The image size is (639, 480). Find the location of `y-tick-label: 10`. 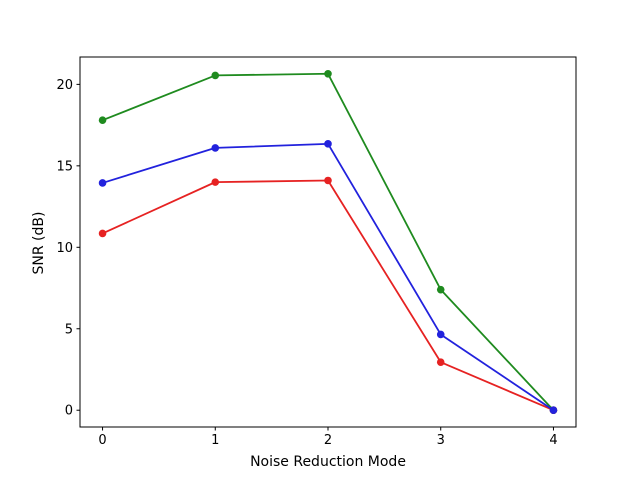

y-tick-label: 10 is located at coordinates (64, 248).